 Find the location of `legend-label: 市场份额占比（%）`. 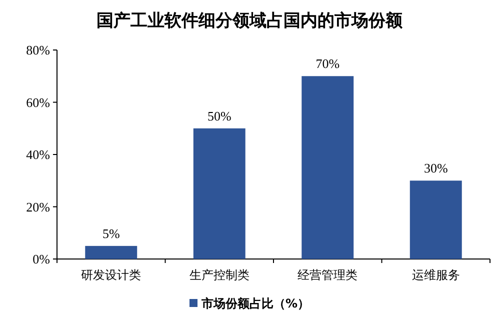

legend-label: 市场份额占比（%） is located at coordinates (255, 303).